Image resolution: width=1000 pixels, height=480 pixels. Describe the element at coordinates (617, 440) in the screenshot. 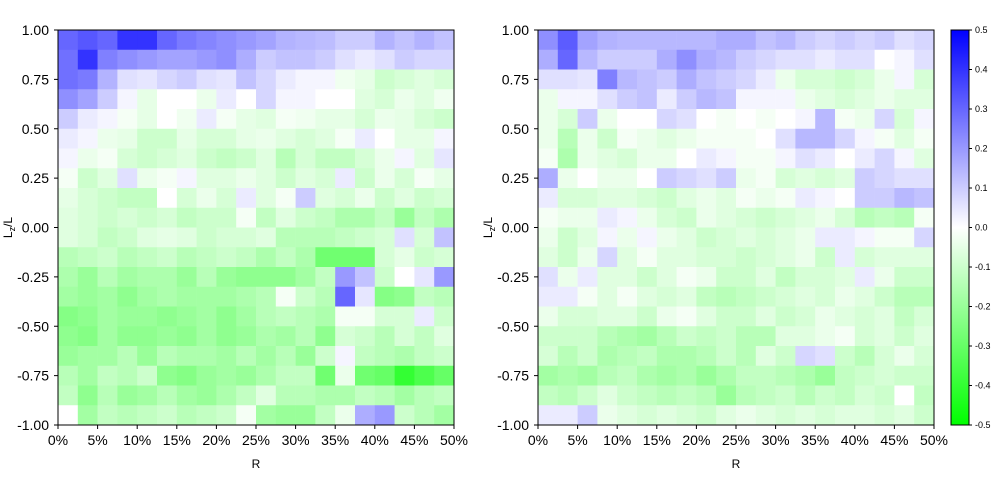

I see `x-tick-label: 10%` at that location.